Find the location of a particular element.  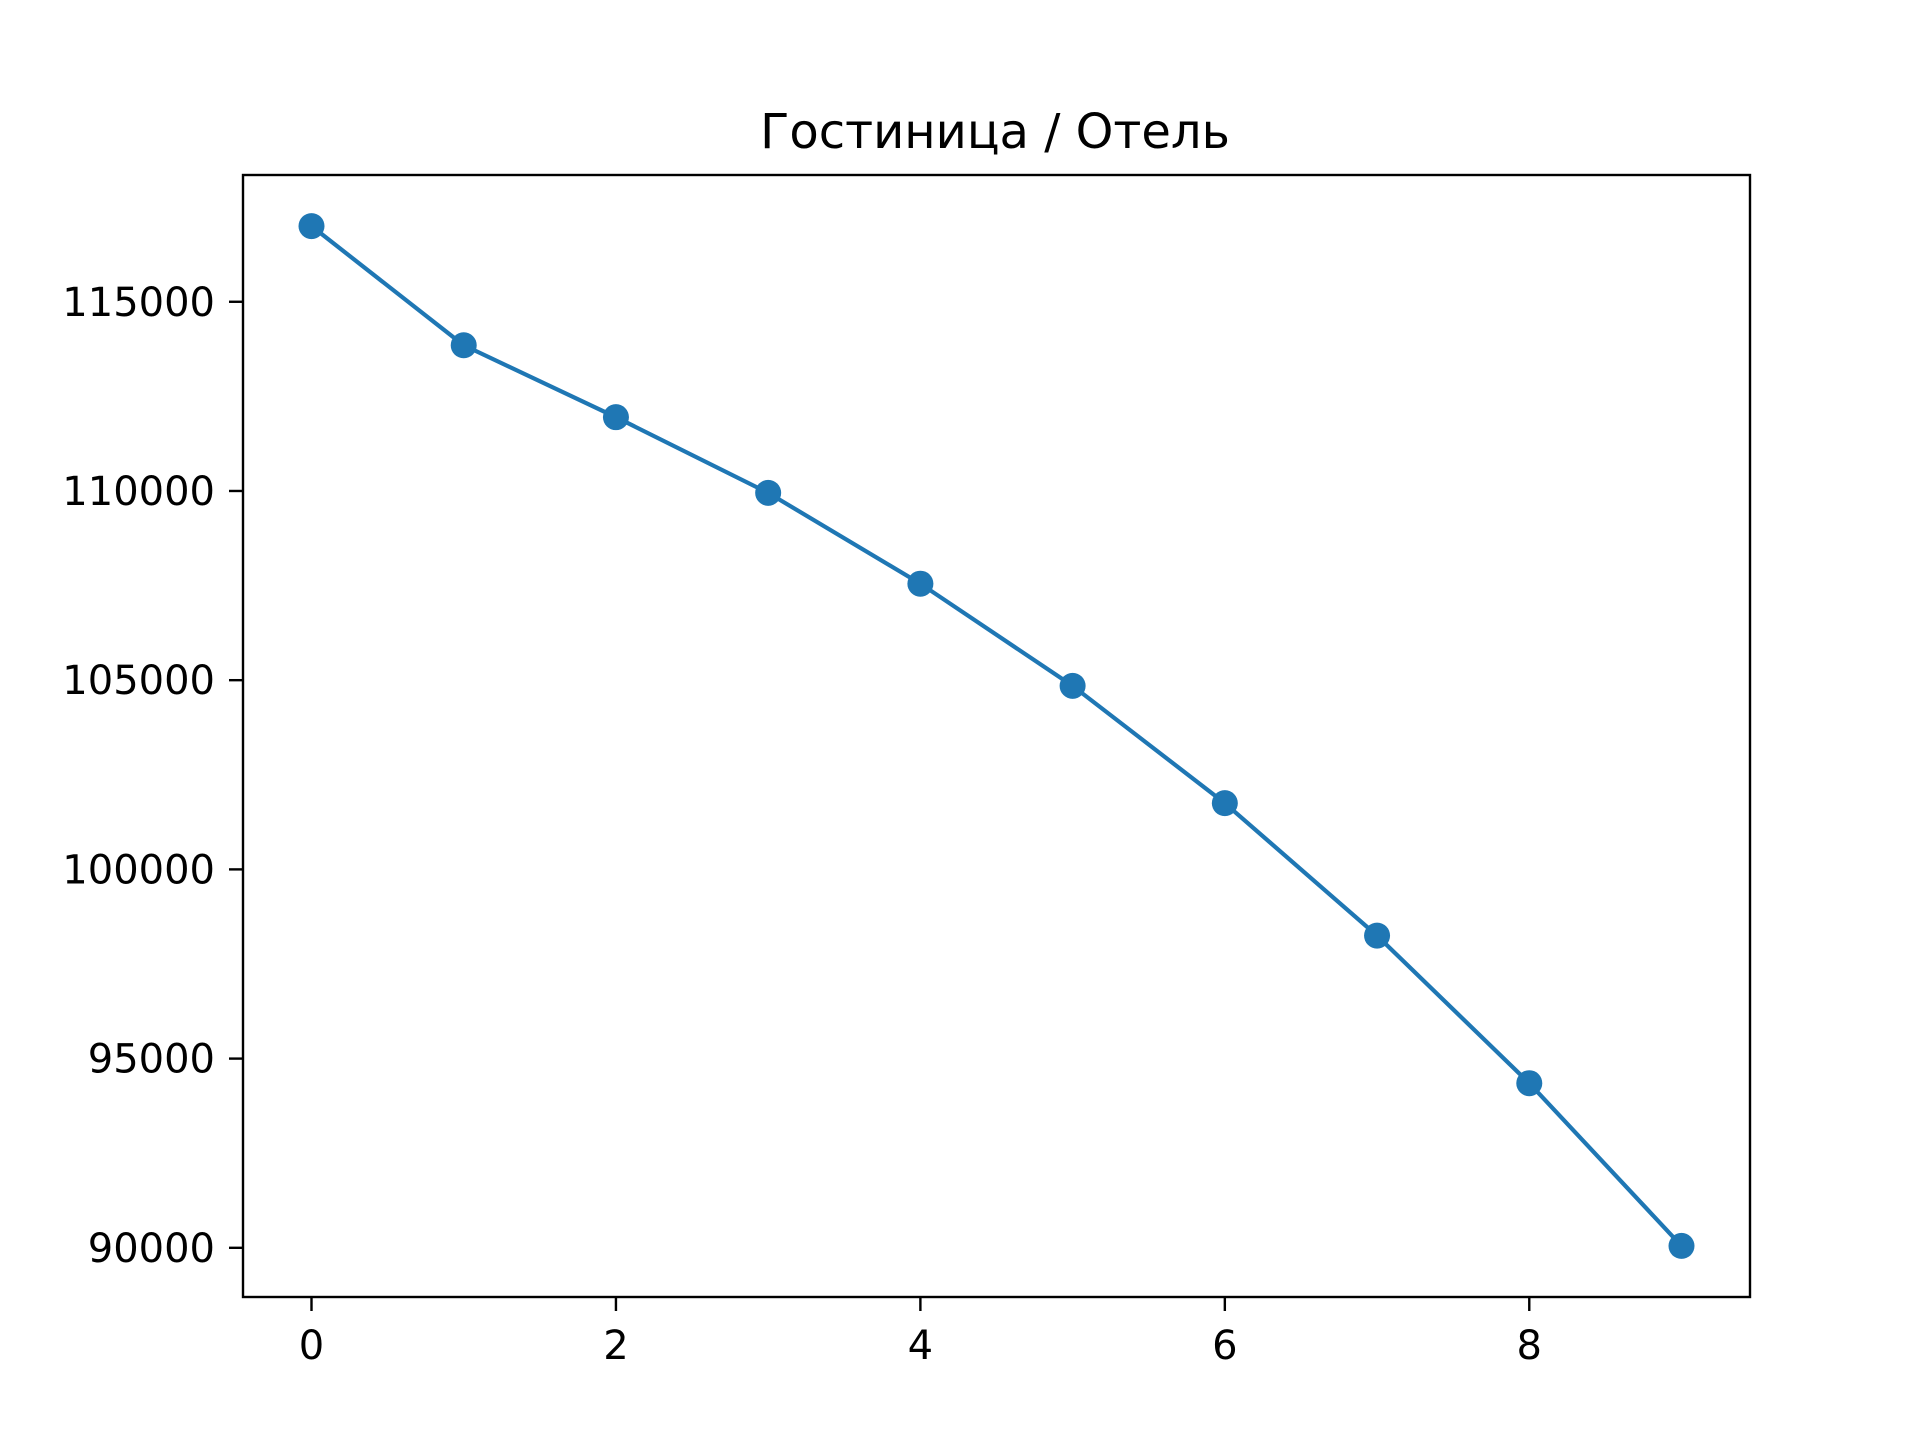

y-tick-label: 90000 is located at coordinates (151, 1249).